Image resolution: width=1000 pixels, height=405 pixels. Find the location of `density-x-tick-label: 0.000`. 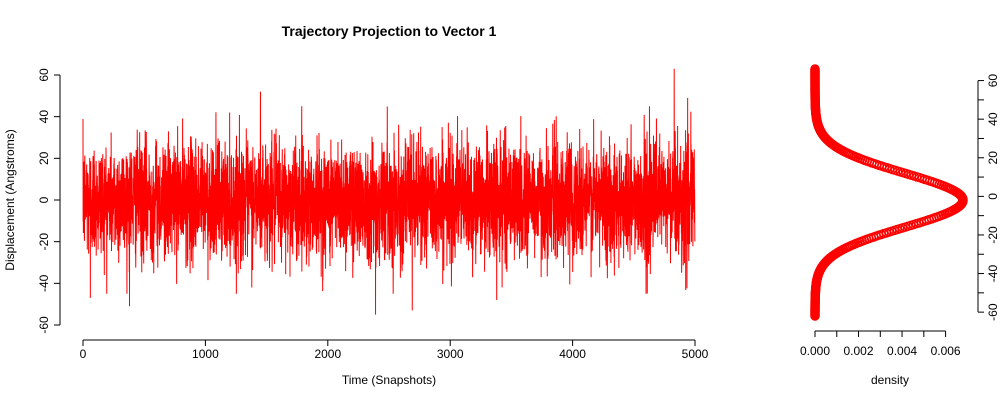

density-x-tick-label: 0.000 is located at coordinates (815, 351).